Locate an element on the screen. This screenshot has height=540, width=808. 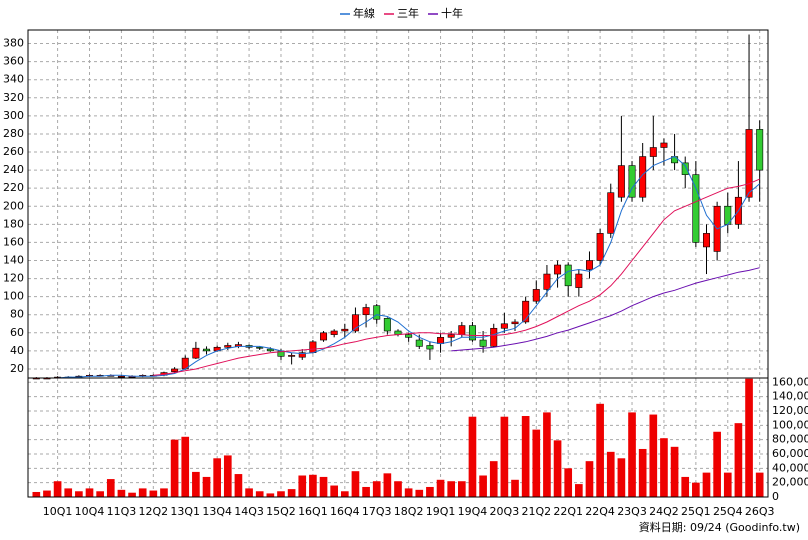
x-tick-label: 21Q2 is located at coordinates (536, 511).